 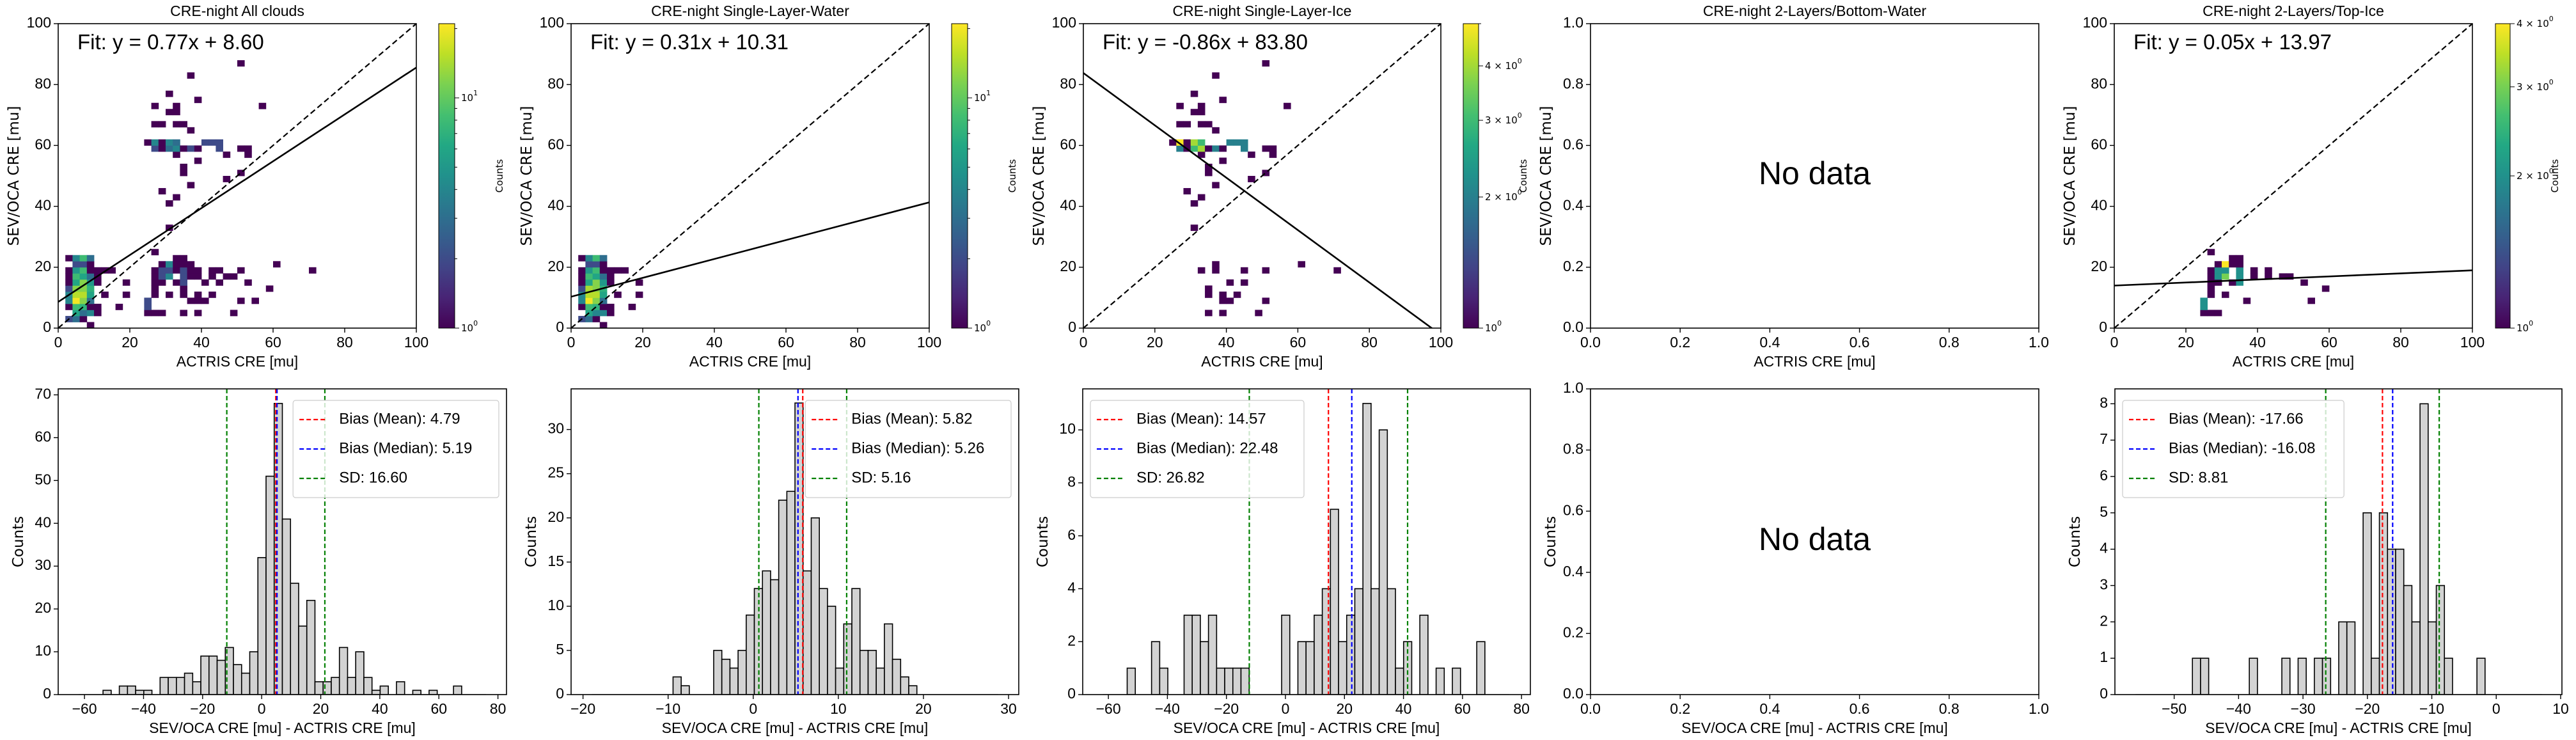 What do you see at coordinates (750, 361) in the screenshot?
I see `x-axis-label: ACTRIS CRE [mu]` at bounding box center [750, 361].